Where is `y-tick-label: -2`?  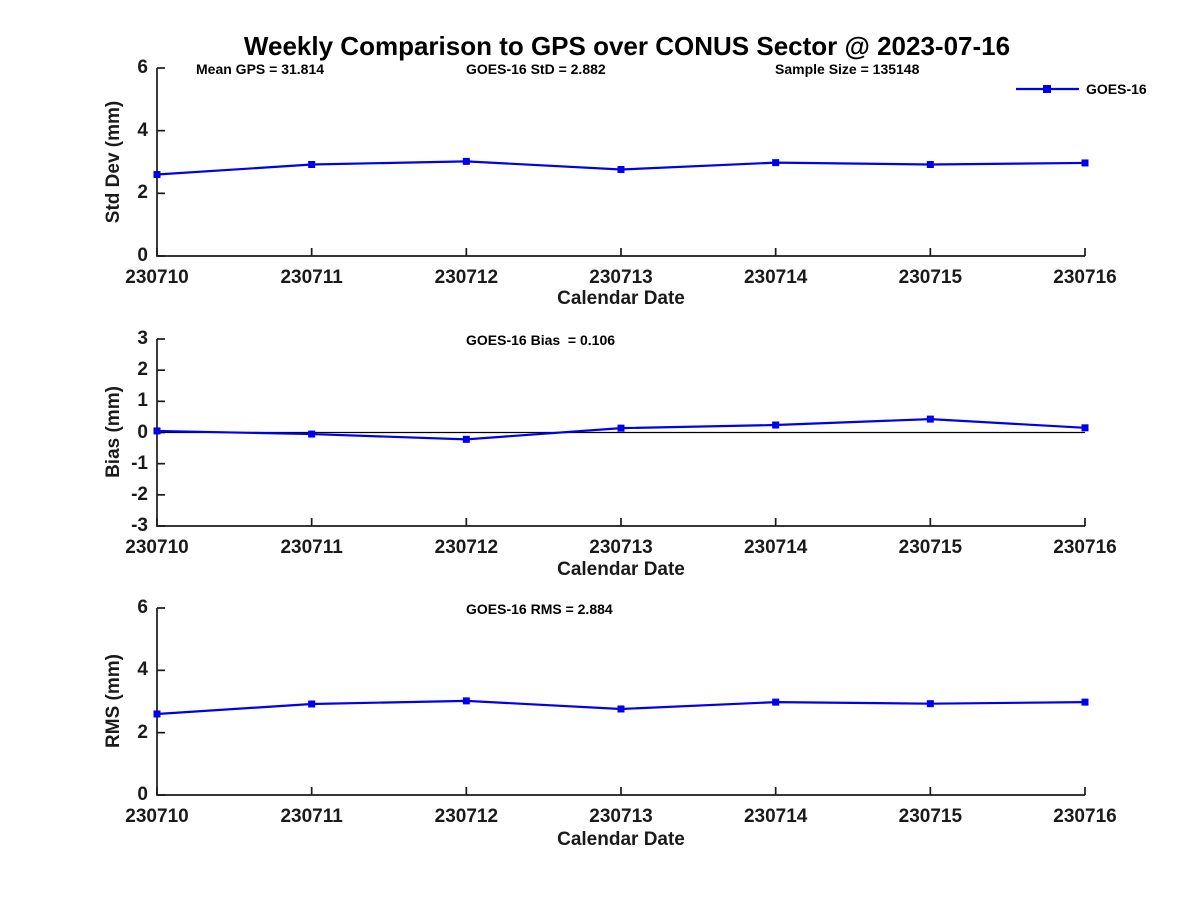
y-tick-label: -2 is located at coordinates (139, 494).